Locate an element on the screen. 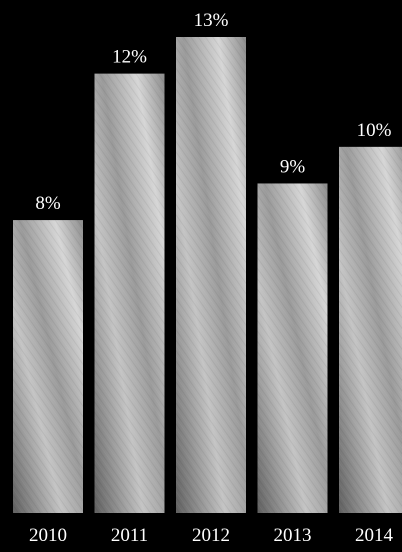  x-axis-ticks-group: 2010 2011 2012 2013 2014 is located at coordinates (211, 535).